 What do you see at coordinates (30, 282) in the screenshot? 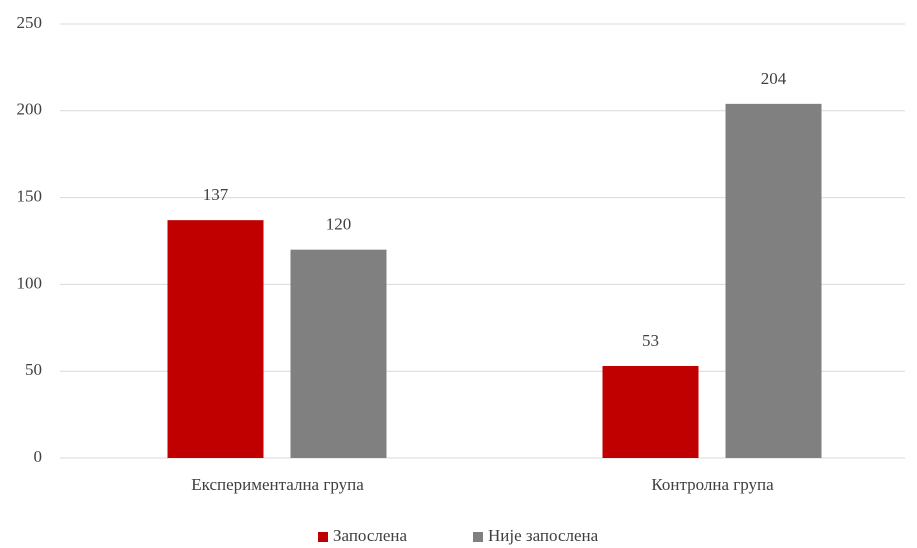
I see `y-tick-label: 100` at bounding box center [30, 282].